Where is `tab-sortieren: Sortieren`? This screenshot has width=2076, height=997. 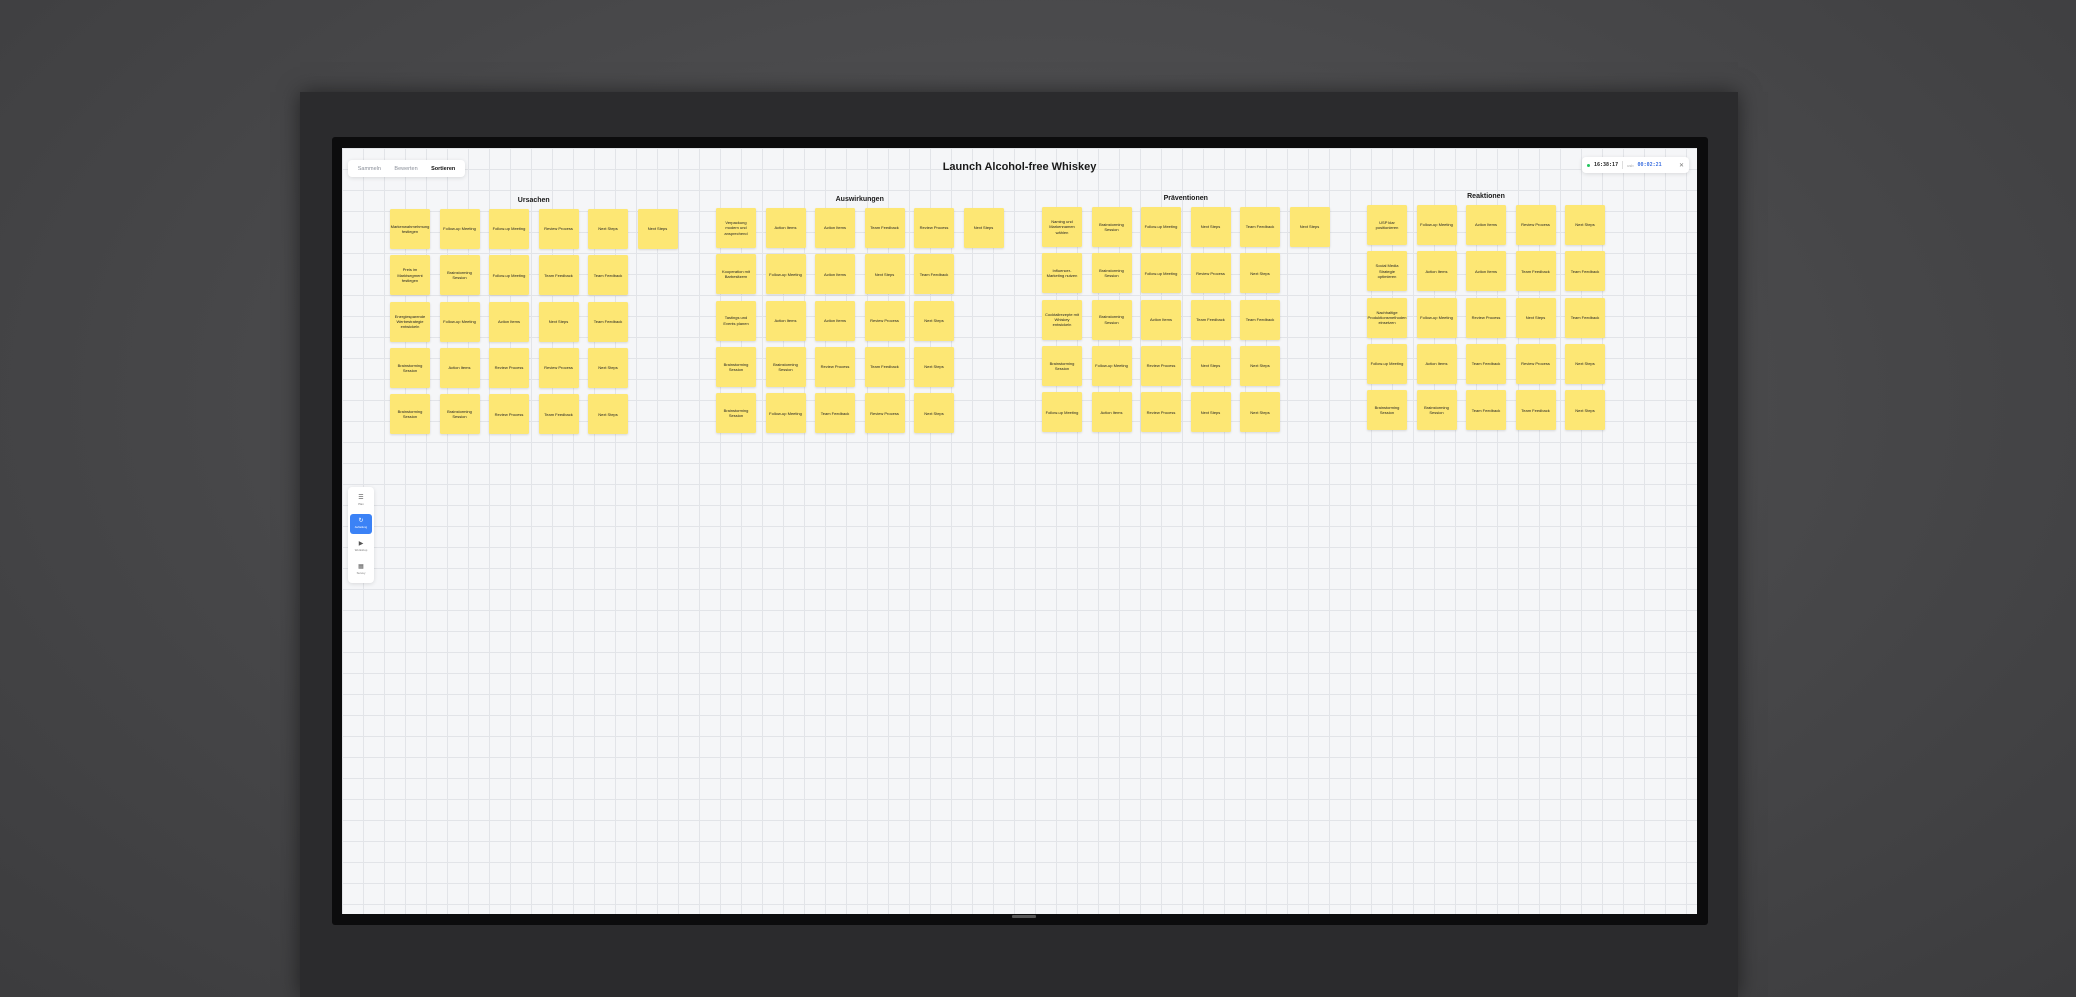
tab-sortieren: Sortieren is located at coordinates (443, 168).